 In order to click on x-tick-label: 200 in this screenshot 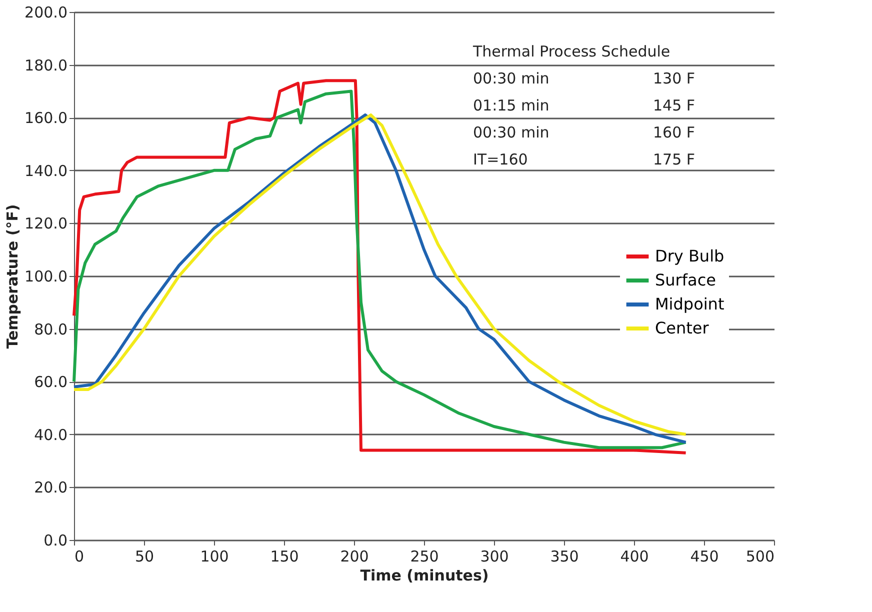, I will do `click(354, 557)`.